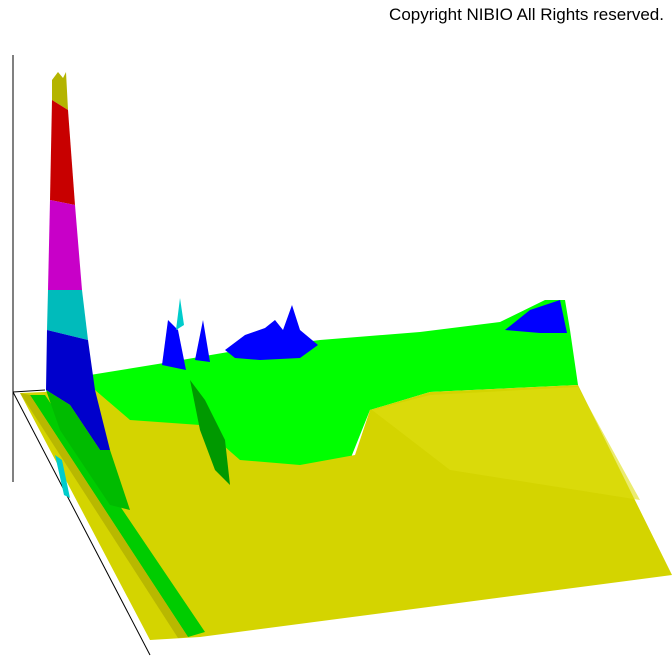  Describe the element at coordinates (62, 476) in the screenshot. I see `small-cyan` at that location.